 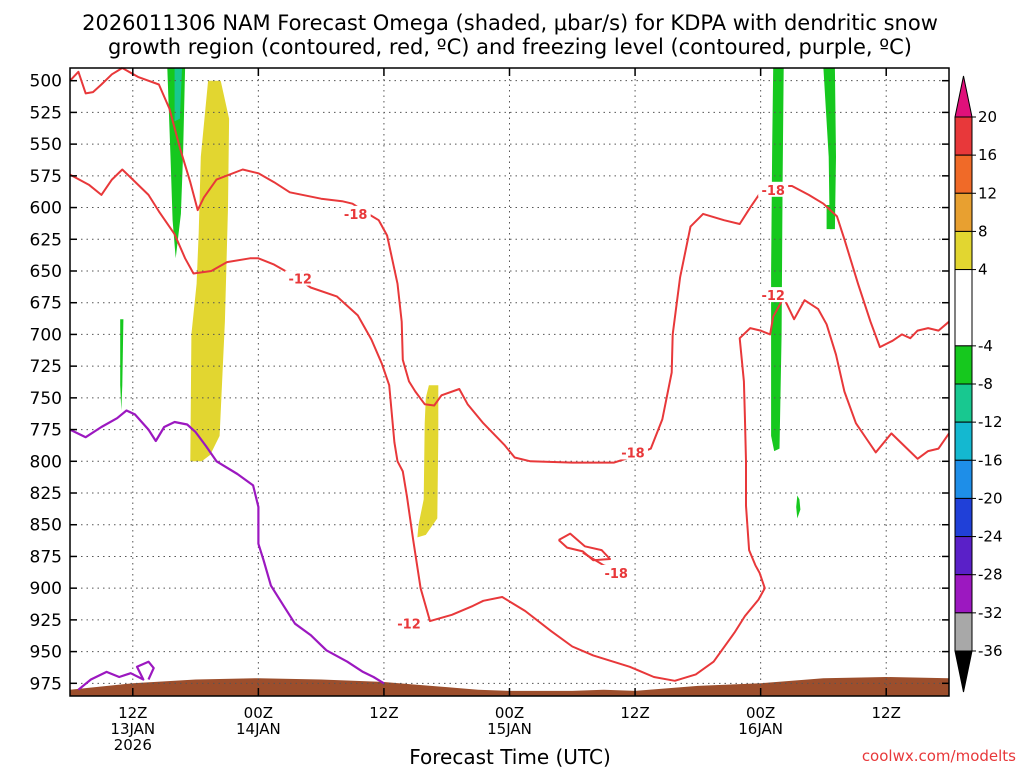 I want to click on y-tick-label-2: 550, so click(x=46, y=145).